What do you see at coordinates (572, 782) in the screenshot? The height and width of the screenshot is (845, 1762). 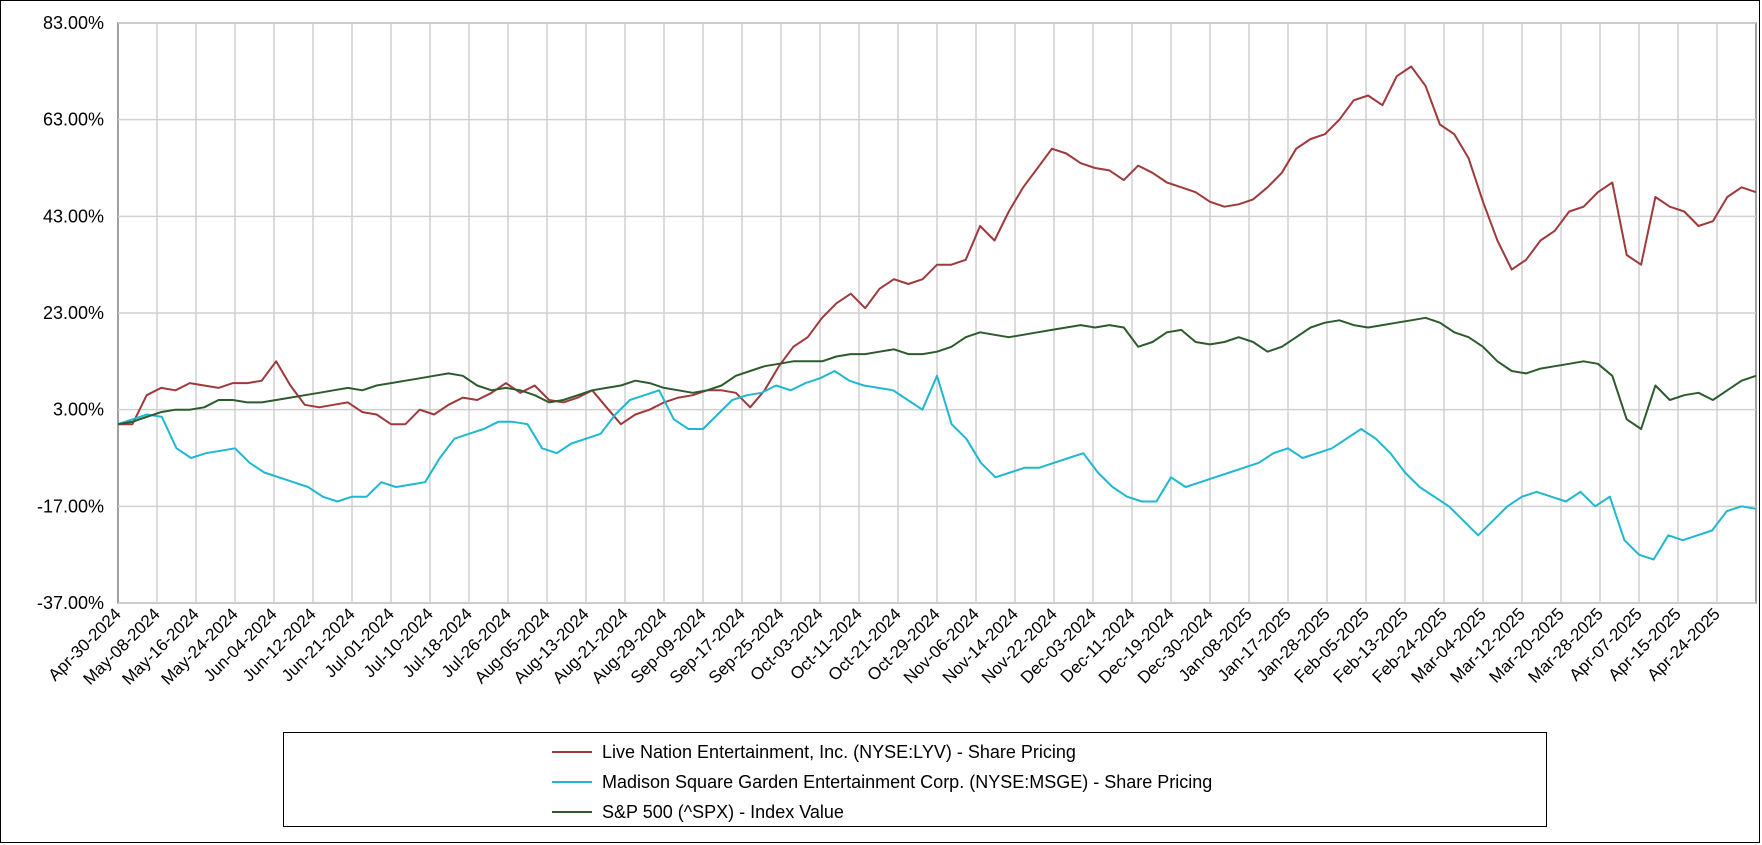 I see `legend-swatch-msge` at bounding box center [572, 782].